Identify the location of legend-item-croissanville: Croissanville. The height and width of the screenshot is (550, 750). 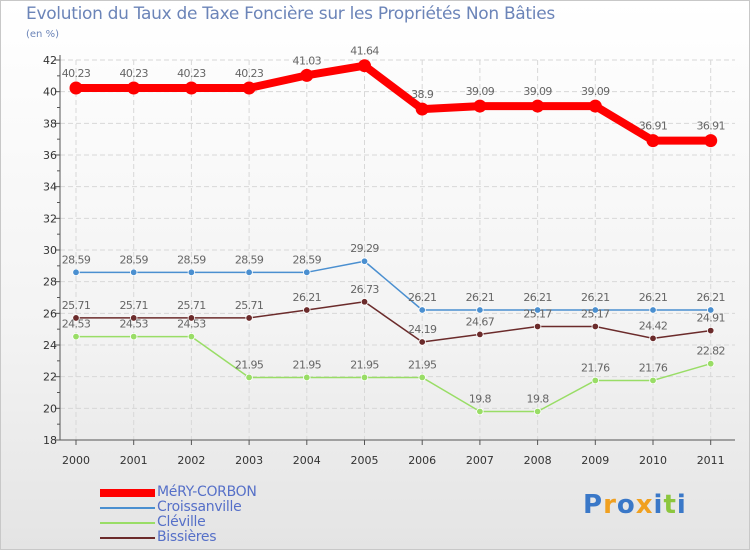
(178, 507).